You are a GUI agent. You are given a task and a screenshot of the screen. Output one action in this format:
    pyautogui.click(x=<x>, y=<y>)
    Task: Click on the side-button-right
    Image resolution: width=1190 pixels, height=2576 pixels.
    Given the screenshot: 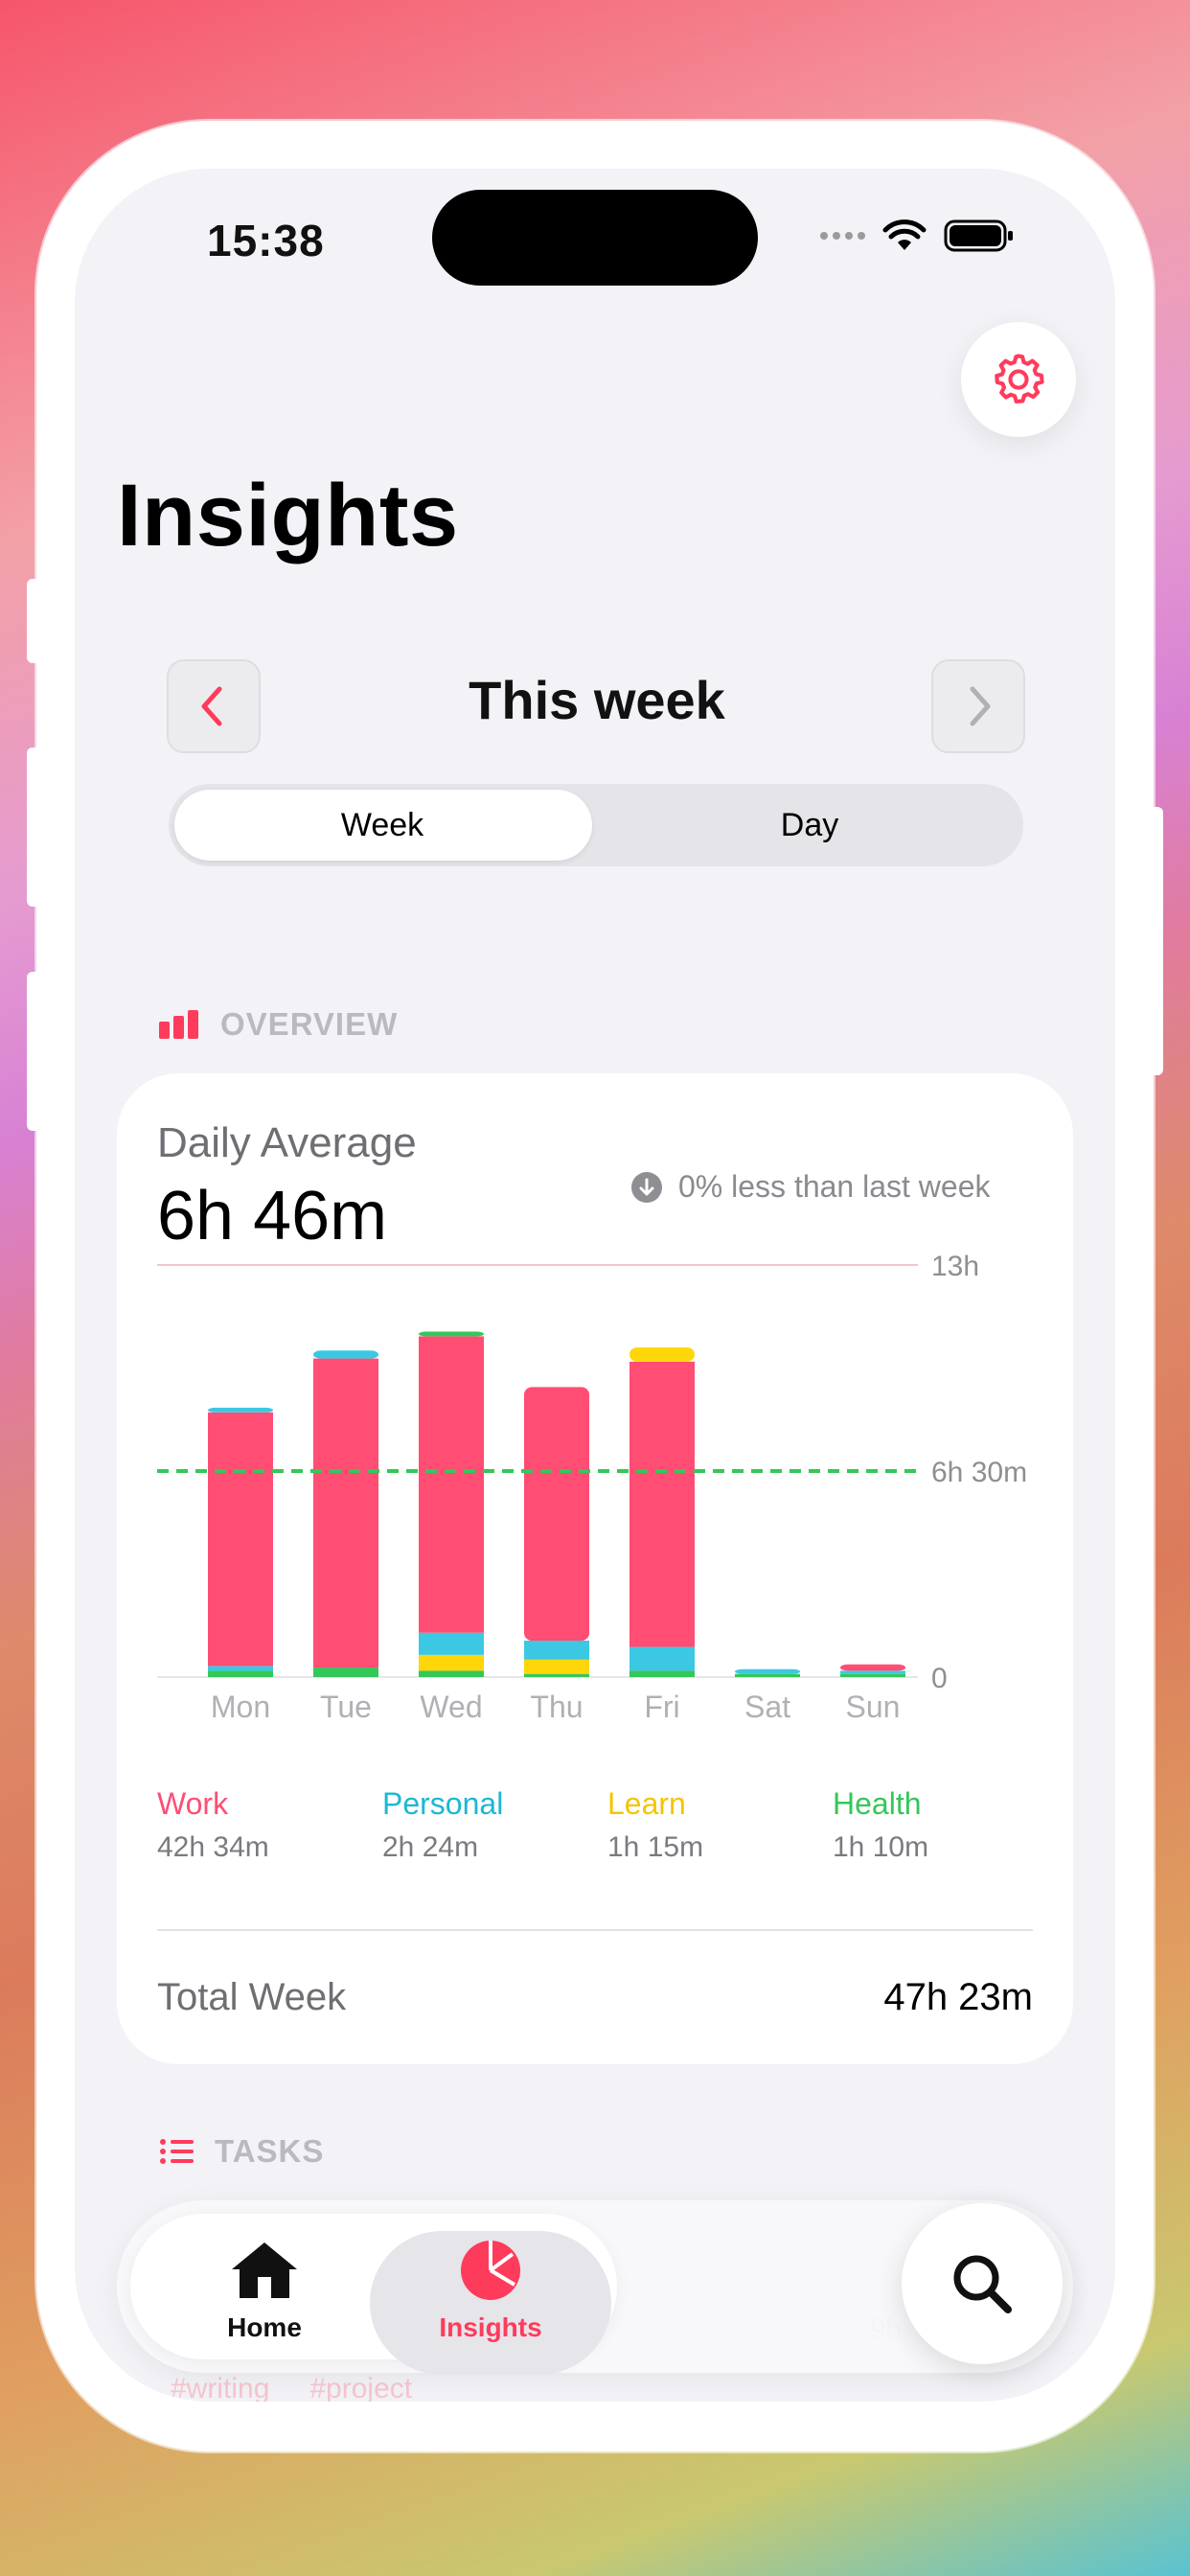 What is the action you would take?
    pyautogui.click(x=1156, y=941)
    